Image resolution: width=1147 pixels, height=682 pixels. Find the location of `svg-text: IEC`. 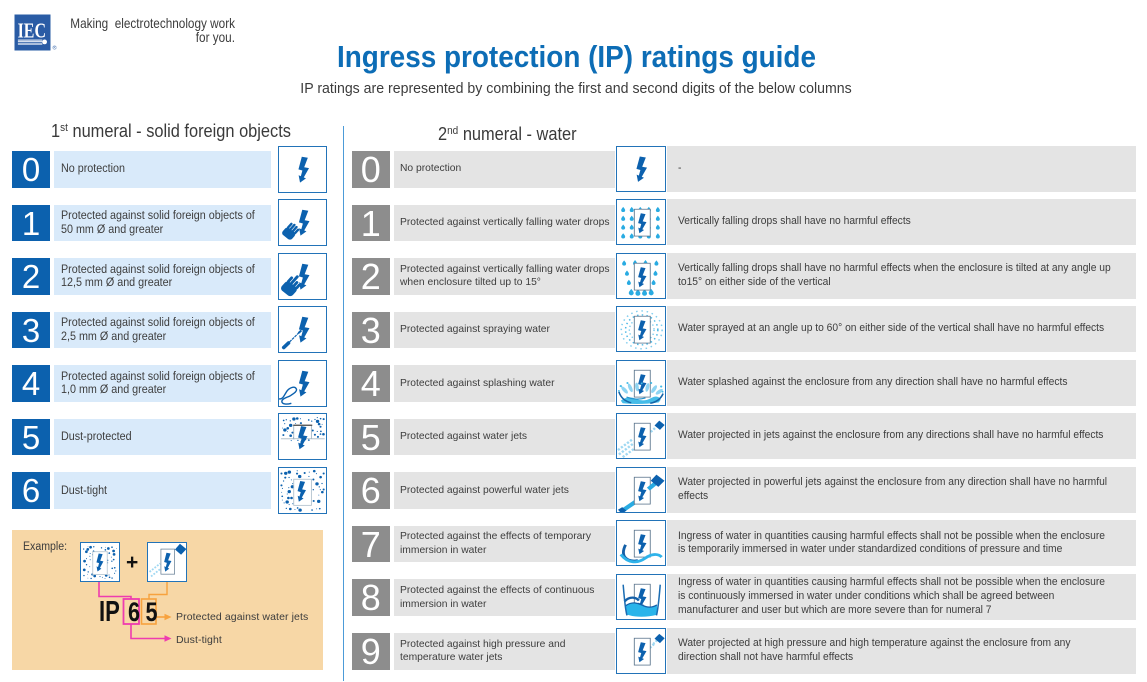

svg-text: IEC is located at coordinates (32, 31).